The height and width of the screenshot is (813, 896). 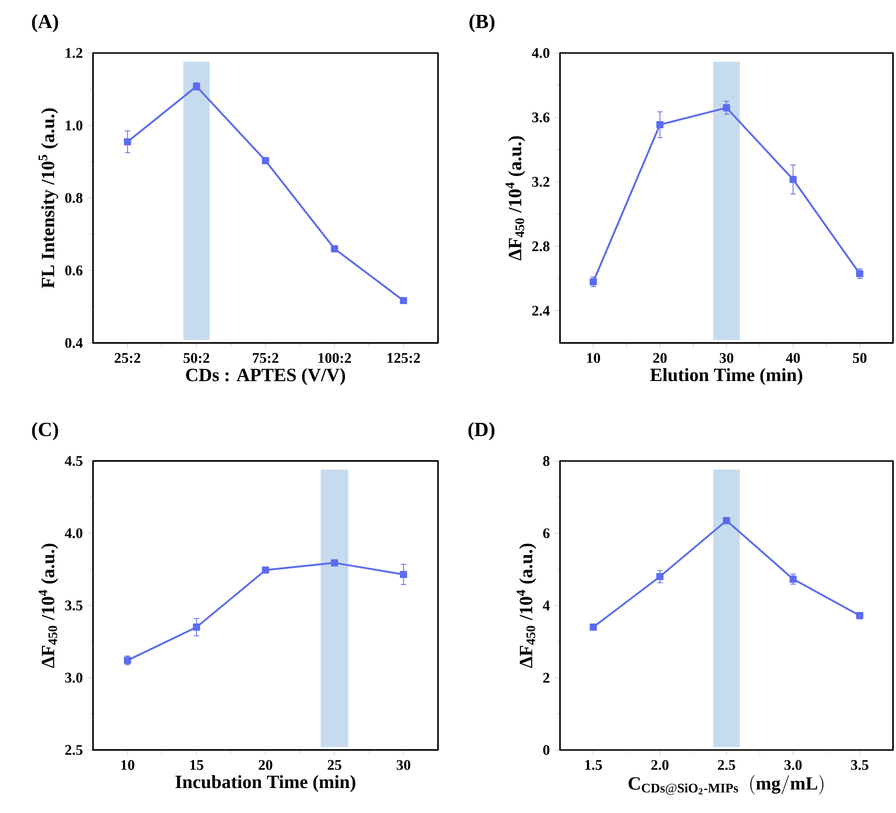 What do you see at coordinates (45, 23) in the screenshot?
I see `chart-title: (A)` at bounding box center [45, 23].